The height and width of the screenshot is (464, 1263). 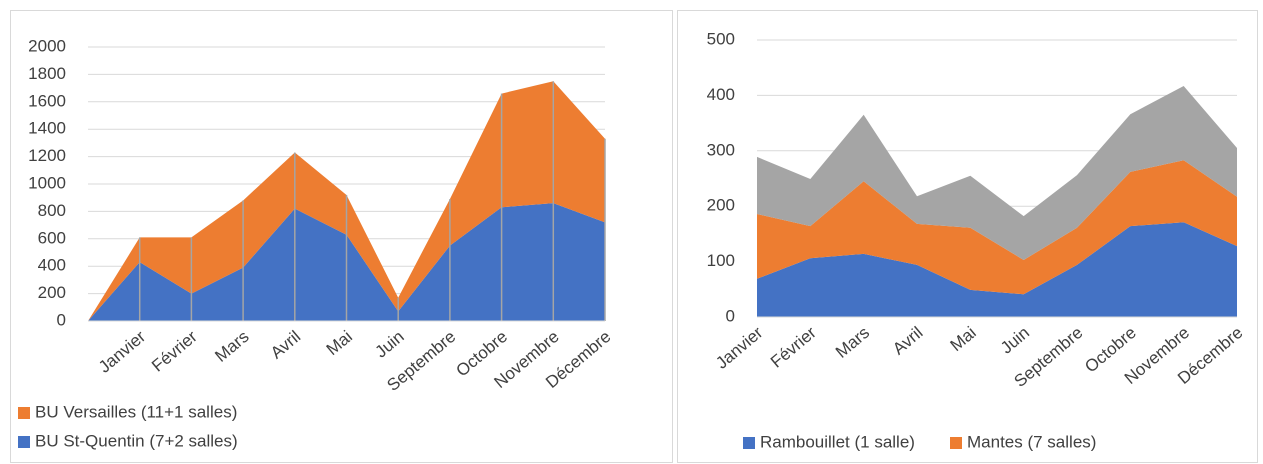 I want to click on y-tick-label: 800, so click(x=52, y=210).